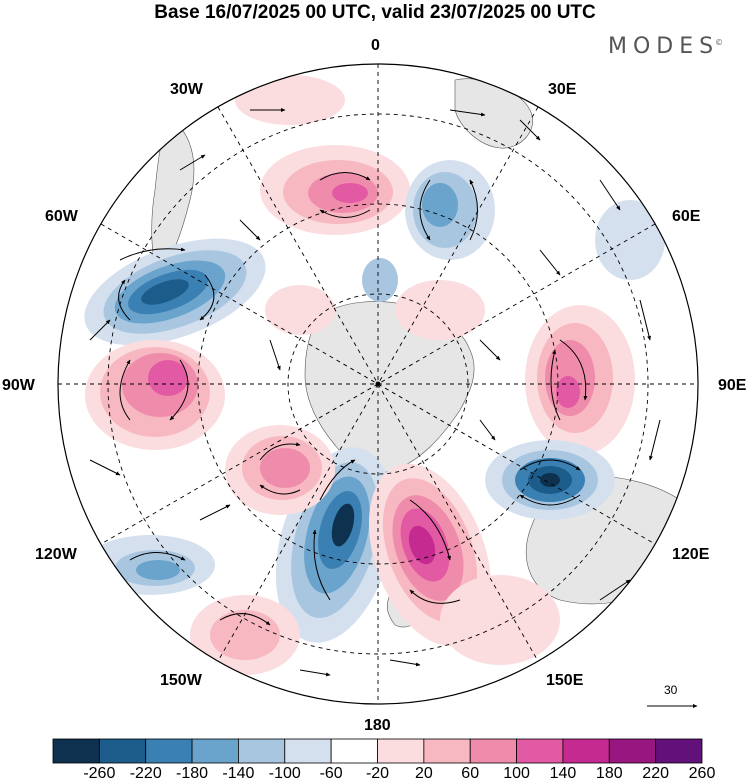 The image size is (750, 783). Describe the element at coordinates (655, 773) in the screenshot. I see `colorbar-tick-label: 220` at that location.